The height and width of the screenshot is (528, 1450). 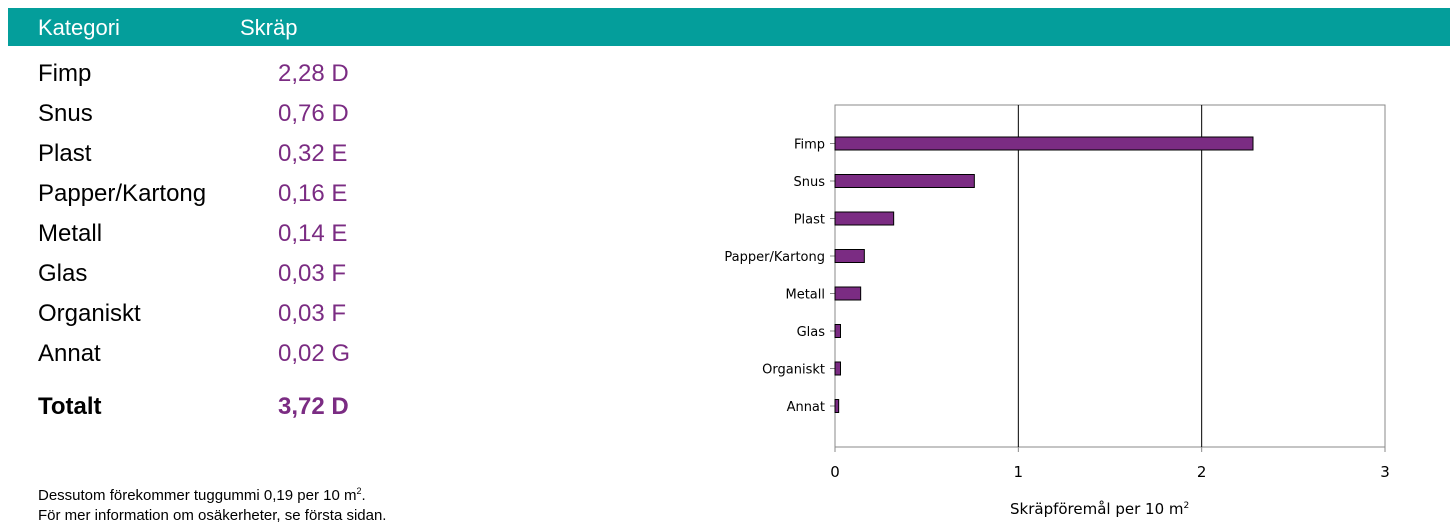 I want to click on list-item: Papper/Kartong 0,16 E, so click(x=210, y=195).